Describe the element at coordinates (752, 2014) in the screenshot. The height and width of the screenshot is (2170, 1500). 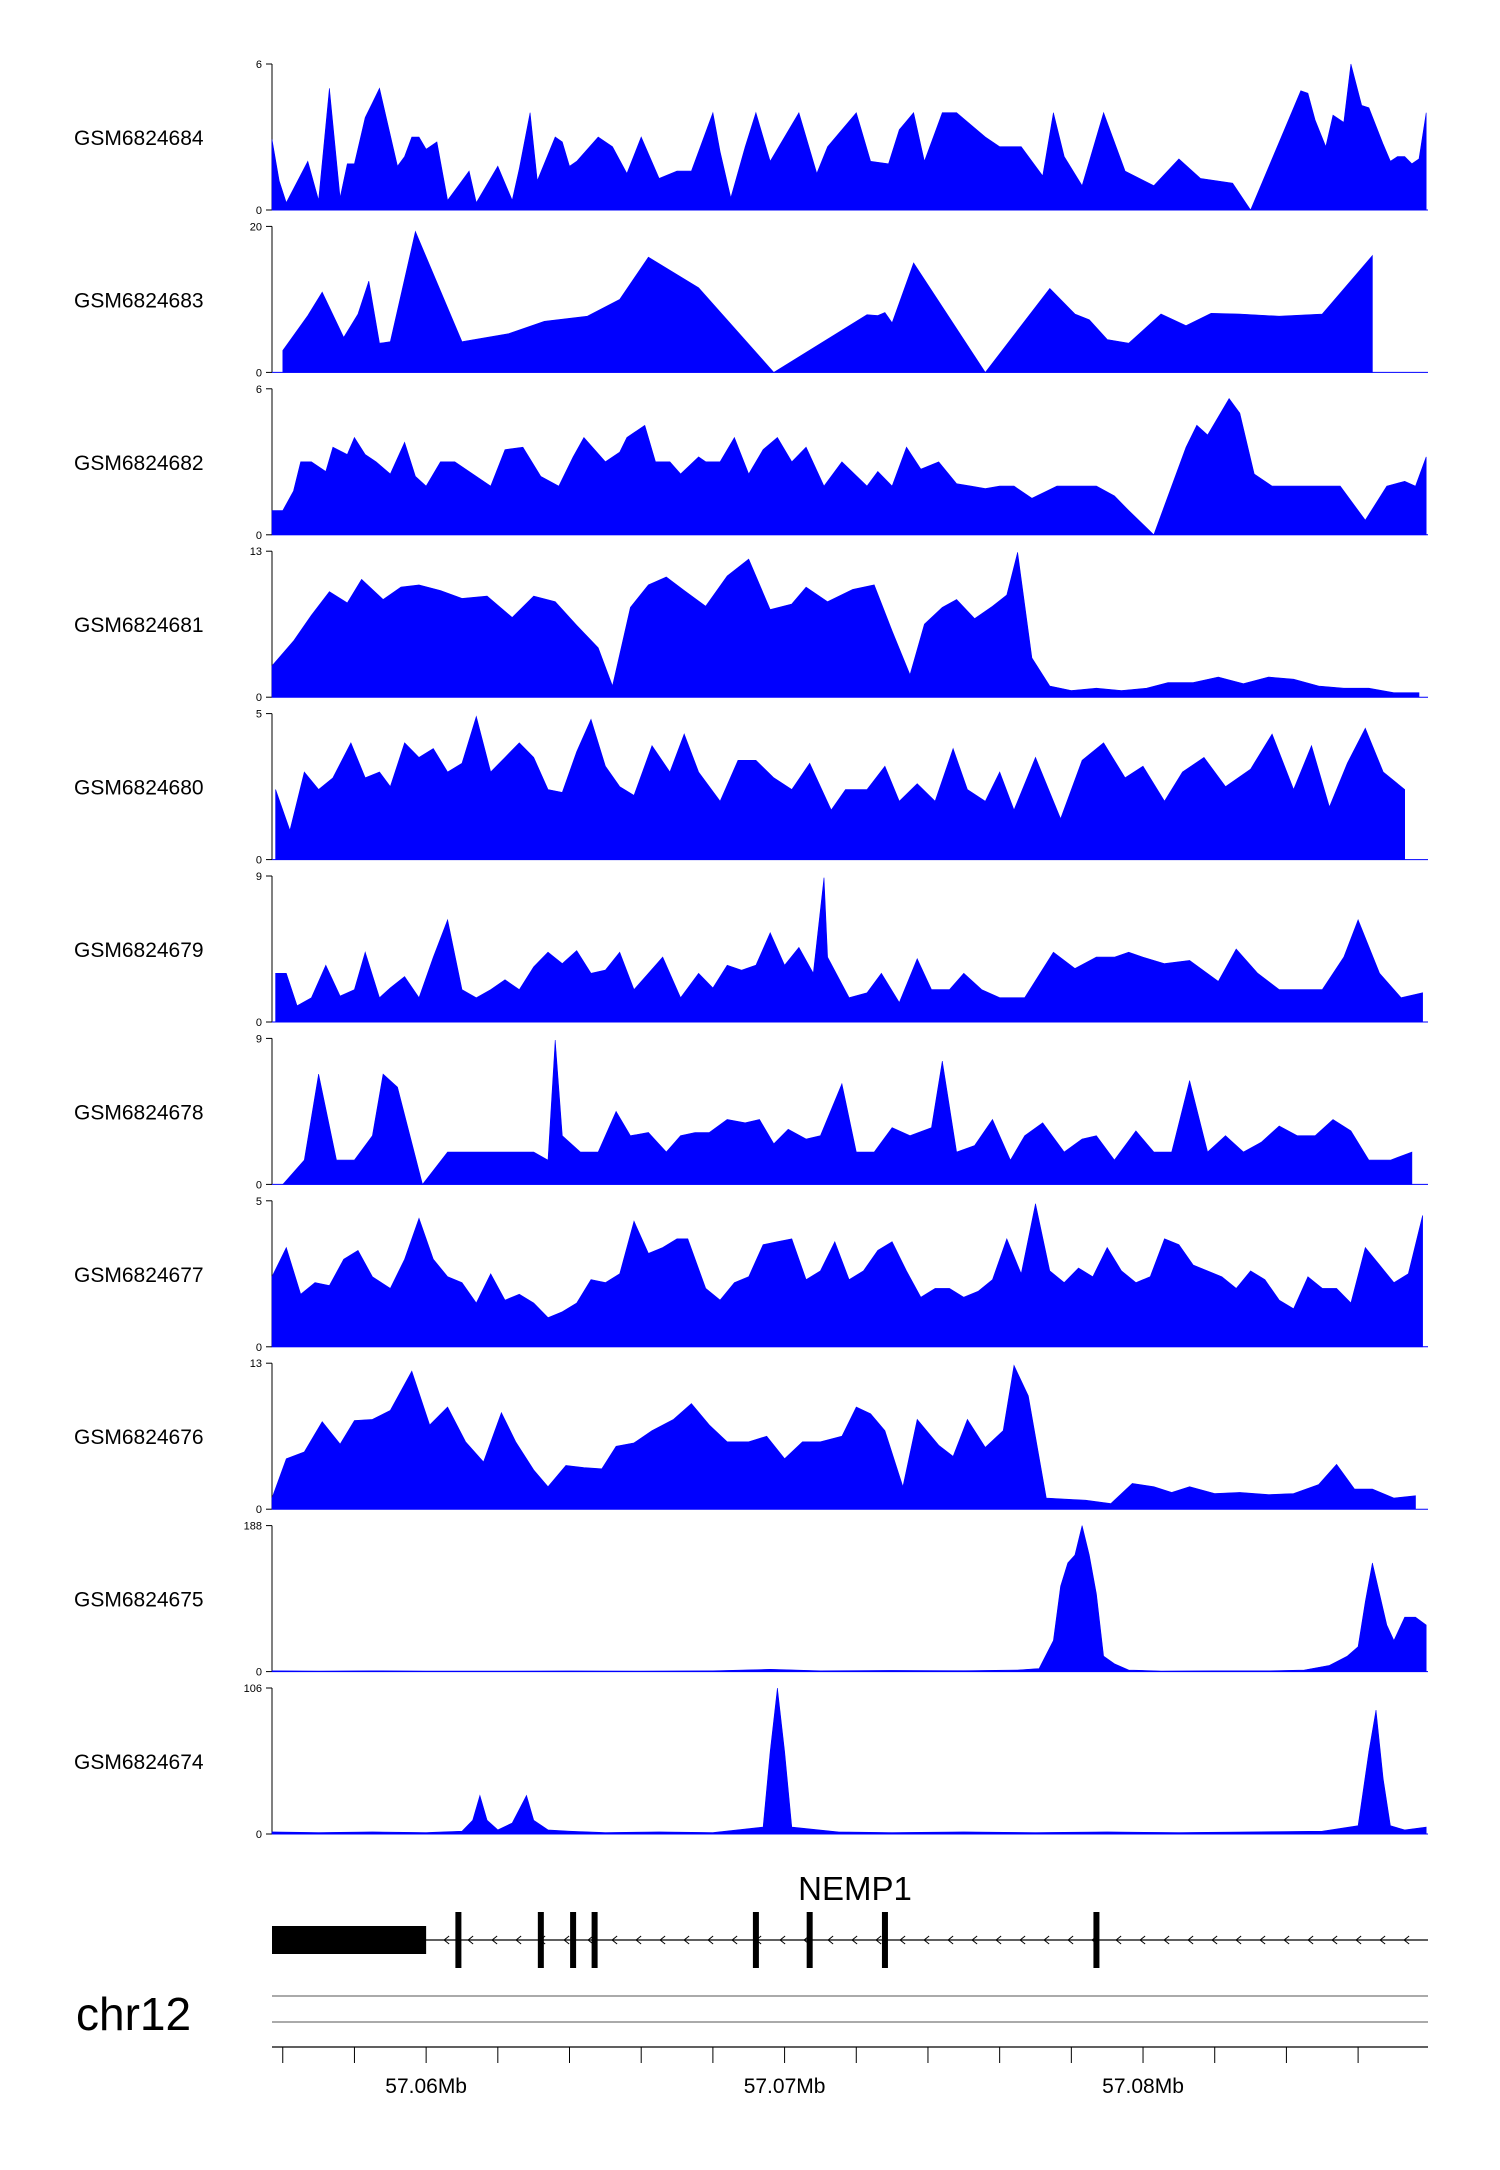
I see `chromosome-track: chr12` at that location.